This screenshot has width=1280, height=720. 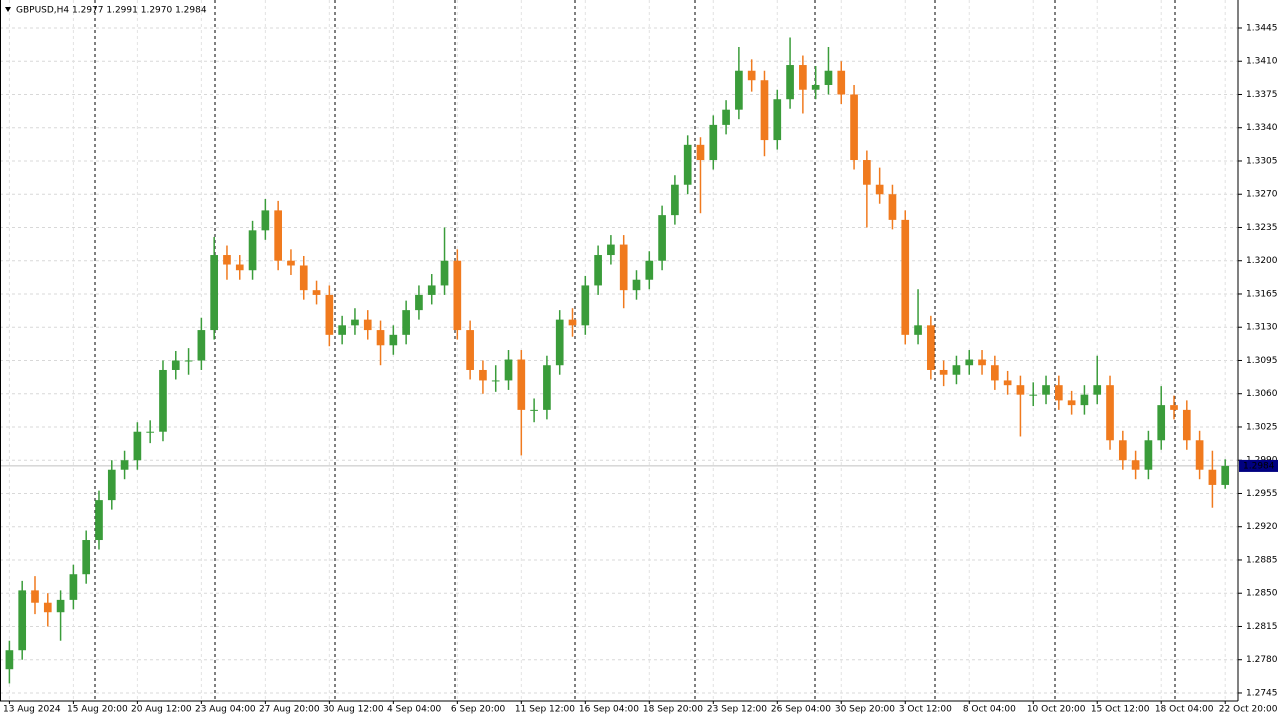 I want to click on menu-triangle, so click(x=8, y=9).